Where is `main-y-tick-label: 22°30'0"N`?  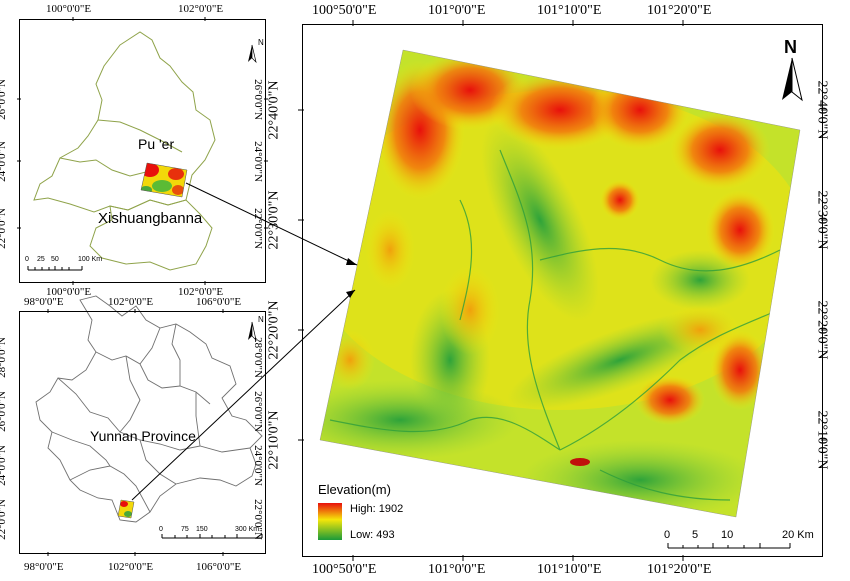
main-y-tick-label: 22°30'0"N is located at coordinates (274, 220).